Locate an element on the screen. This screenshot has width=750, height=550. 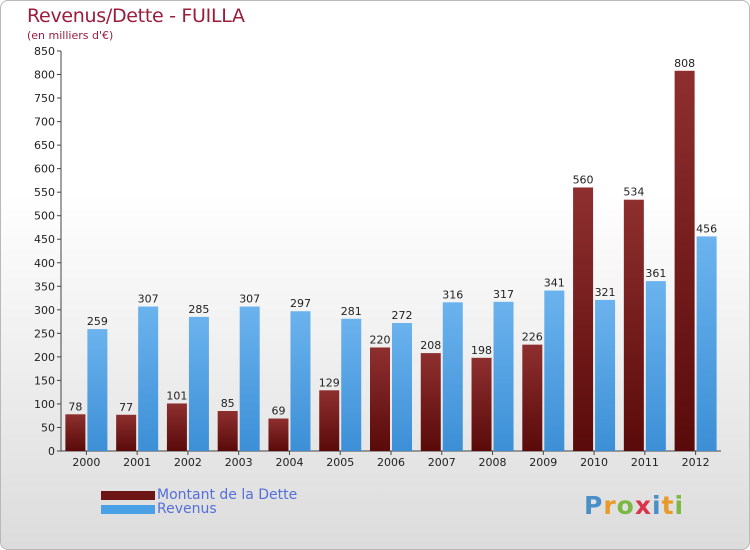
y-tick-label: 350 is located at coordinates (44, 286).